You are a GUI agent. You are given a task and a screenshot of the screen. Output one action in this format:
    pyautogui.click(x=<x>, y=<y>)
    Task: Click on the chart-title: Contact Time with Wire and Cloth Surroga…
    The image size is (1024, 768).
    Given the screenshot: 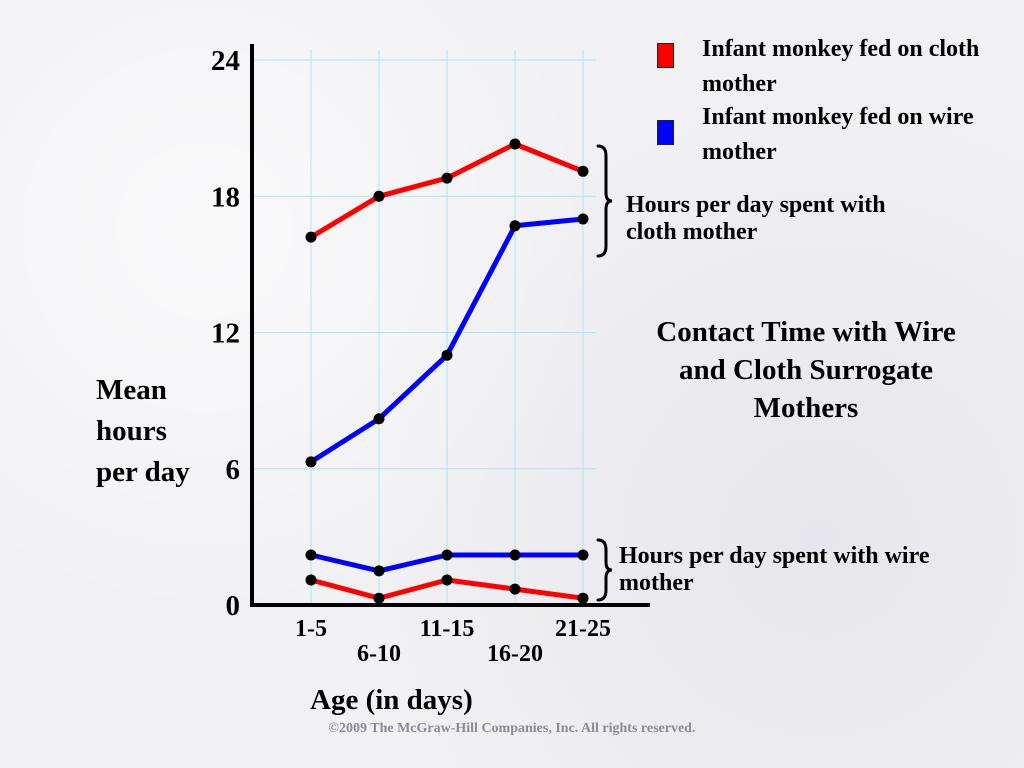 What is the action you would take?
    pyautogui.click(x=806, y=370)
    